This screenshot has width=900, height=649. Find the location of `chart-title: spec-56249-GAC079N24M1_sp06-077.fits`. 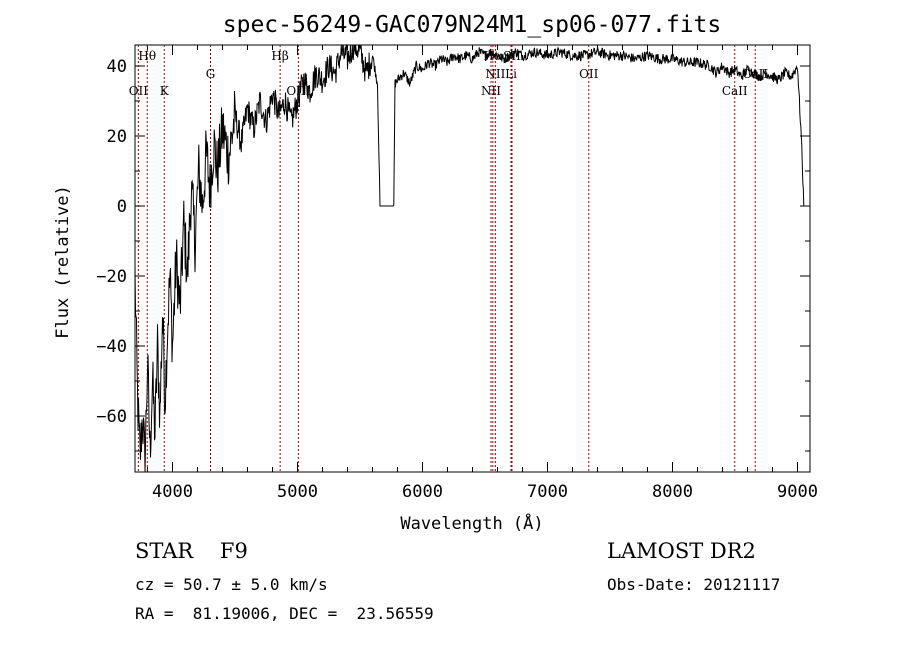

chart-title: spec-56249-GAC079N24M1_sp06-077.fits is located at coordinates (472, 25).